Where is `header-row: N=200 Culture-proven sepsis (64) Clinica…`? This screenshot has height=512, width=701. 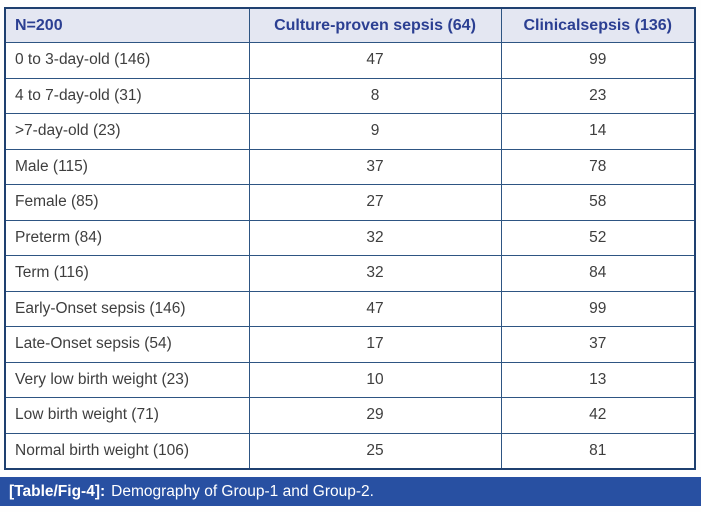
header-row: N=200 Culture-proven sepsis (64) Clinica… is located at coordinates (350, 25).